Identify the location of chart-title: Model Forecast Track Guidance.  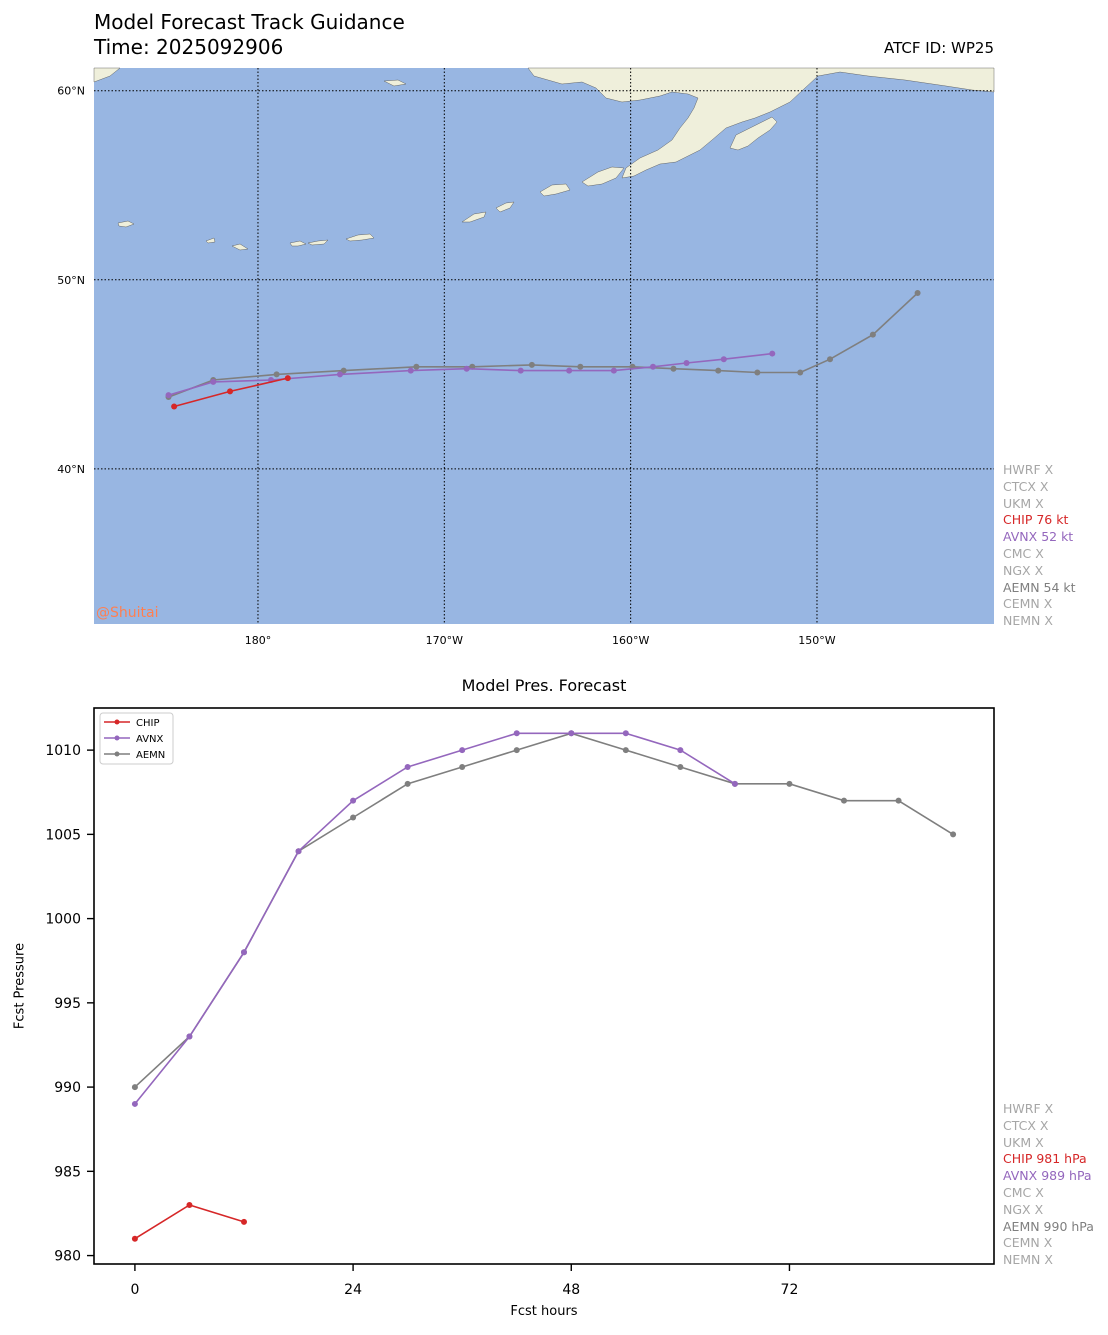
(249, 22).